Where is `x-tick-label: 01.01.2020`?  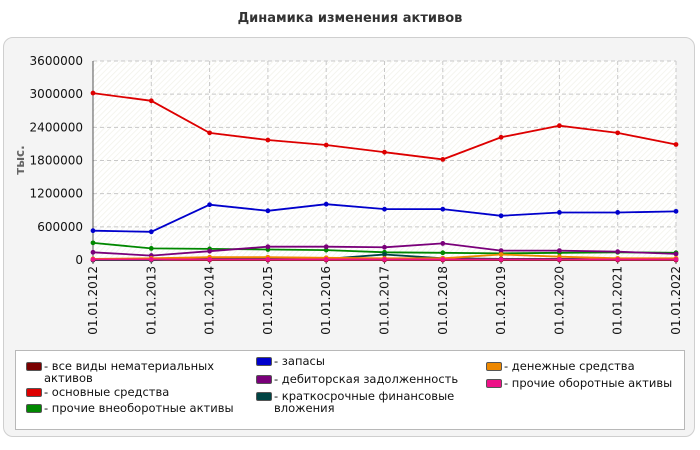 x-tick-label: 01.01.2020 is located at coordinates (559, 300).